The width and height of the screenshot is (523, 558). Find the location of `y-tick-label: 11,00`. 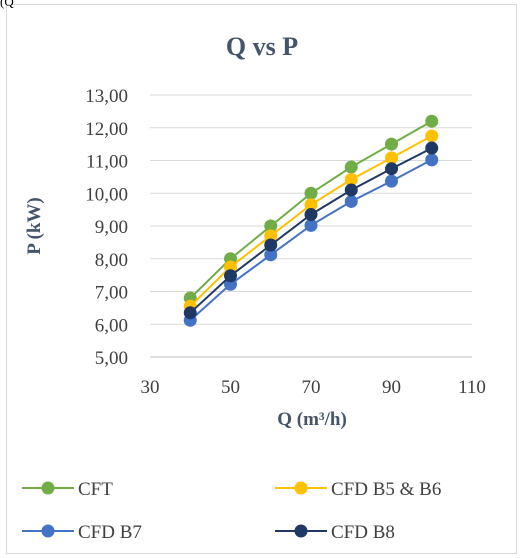

y-tick-label: 11,00 is located at coordinates (107, 162).